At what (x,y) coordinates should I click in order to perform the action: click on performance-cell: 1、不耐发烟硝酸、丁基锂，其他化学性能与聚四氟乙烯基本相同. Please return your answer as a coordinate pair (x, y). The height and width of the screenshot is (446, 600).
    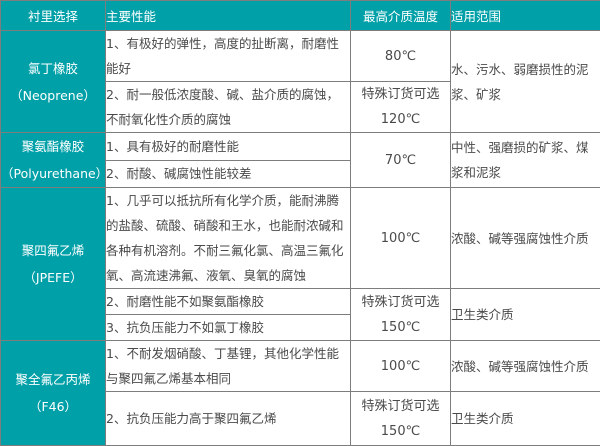
    Looking at the image, I should click on (228, 366).